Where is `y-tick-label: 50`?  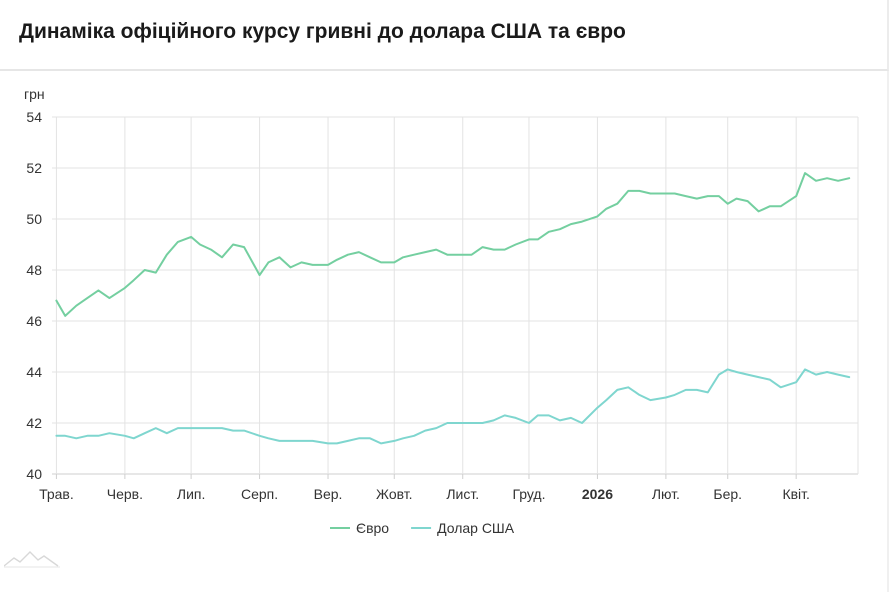 y-tick-label: 50 is located at coordinates (34, 219).